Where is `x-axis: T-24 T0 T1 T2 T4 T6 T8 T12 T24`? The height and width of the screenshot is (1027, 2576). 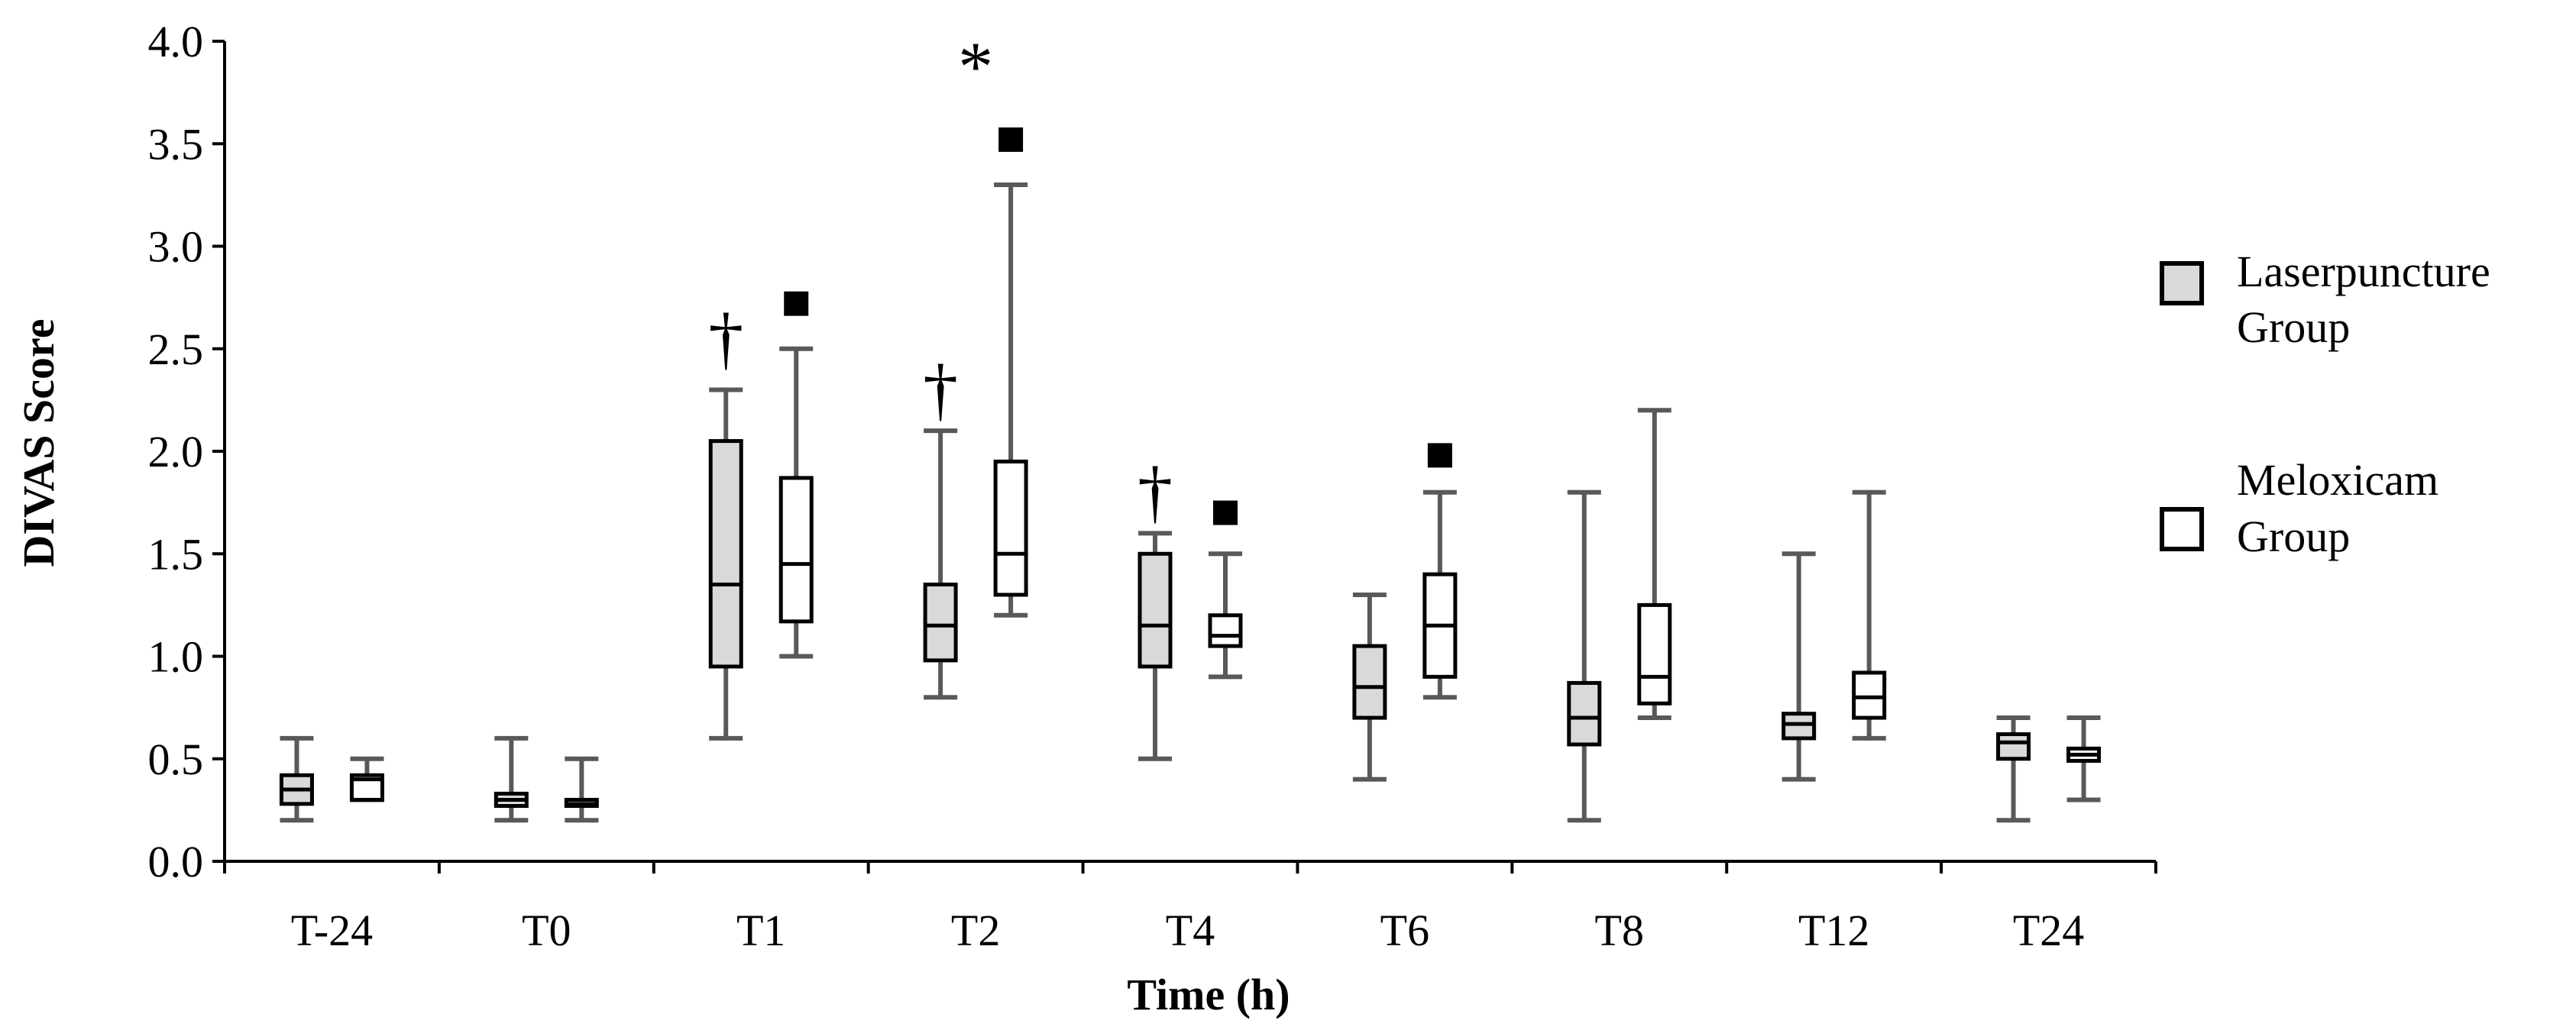
x-axis: T-24 T0 T1 T2 T4 T6 T8 T12 T24 is located at coordinates (1190, 907).